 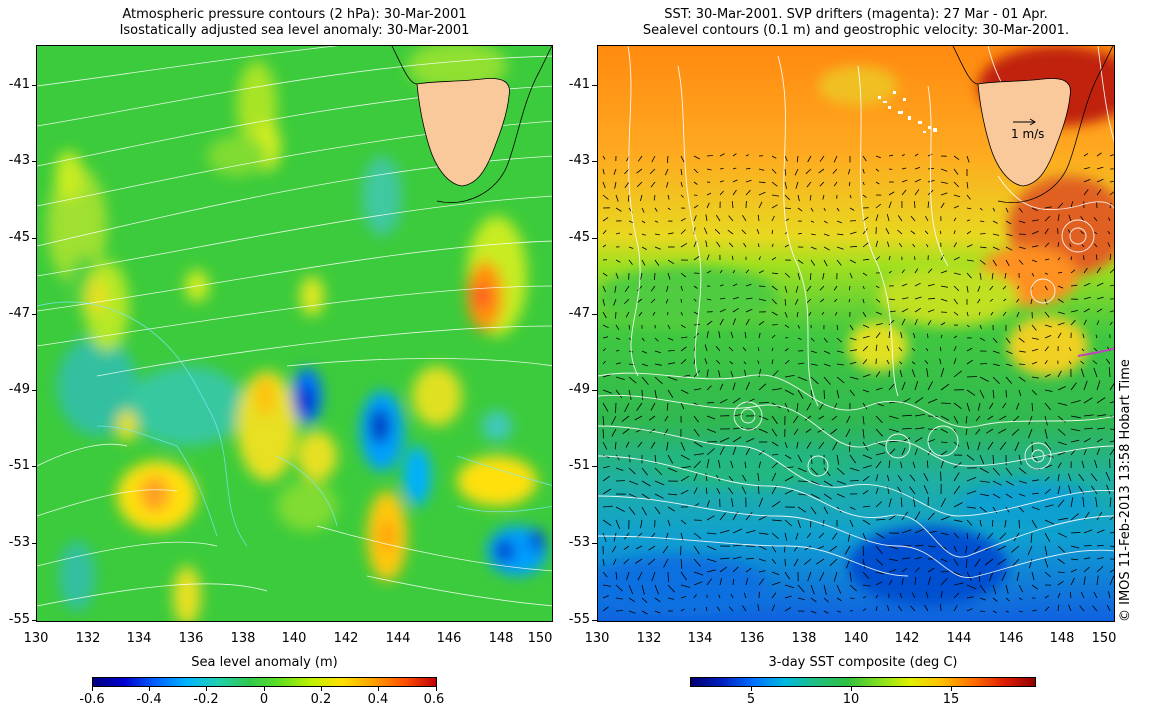 I want to click on y-tick: -53, so click(x=578, y=542).